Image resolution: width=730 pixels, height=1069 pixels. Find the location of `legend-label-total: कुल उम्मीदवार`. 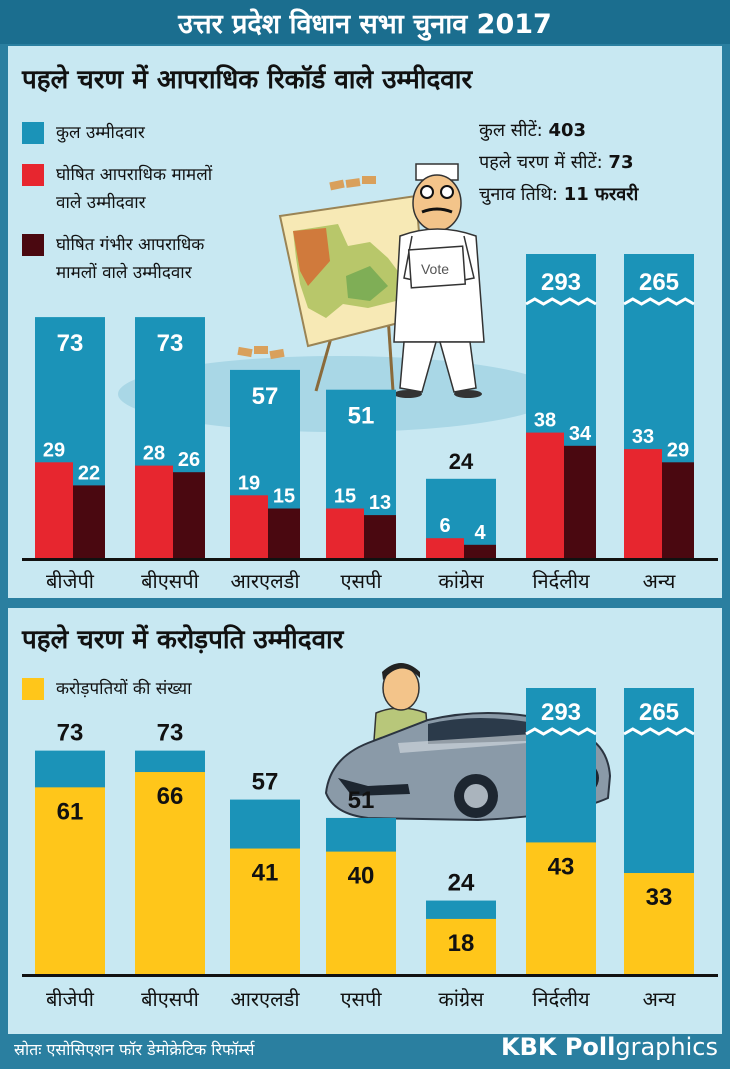

legend-label-total: कुल उम्मीदवार is located at coordinates (100, 133).